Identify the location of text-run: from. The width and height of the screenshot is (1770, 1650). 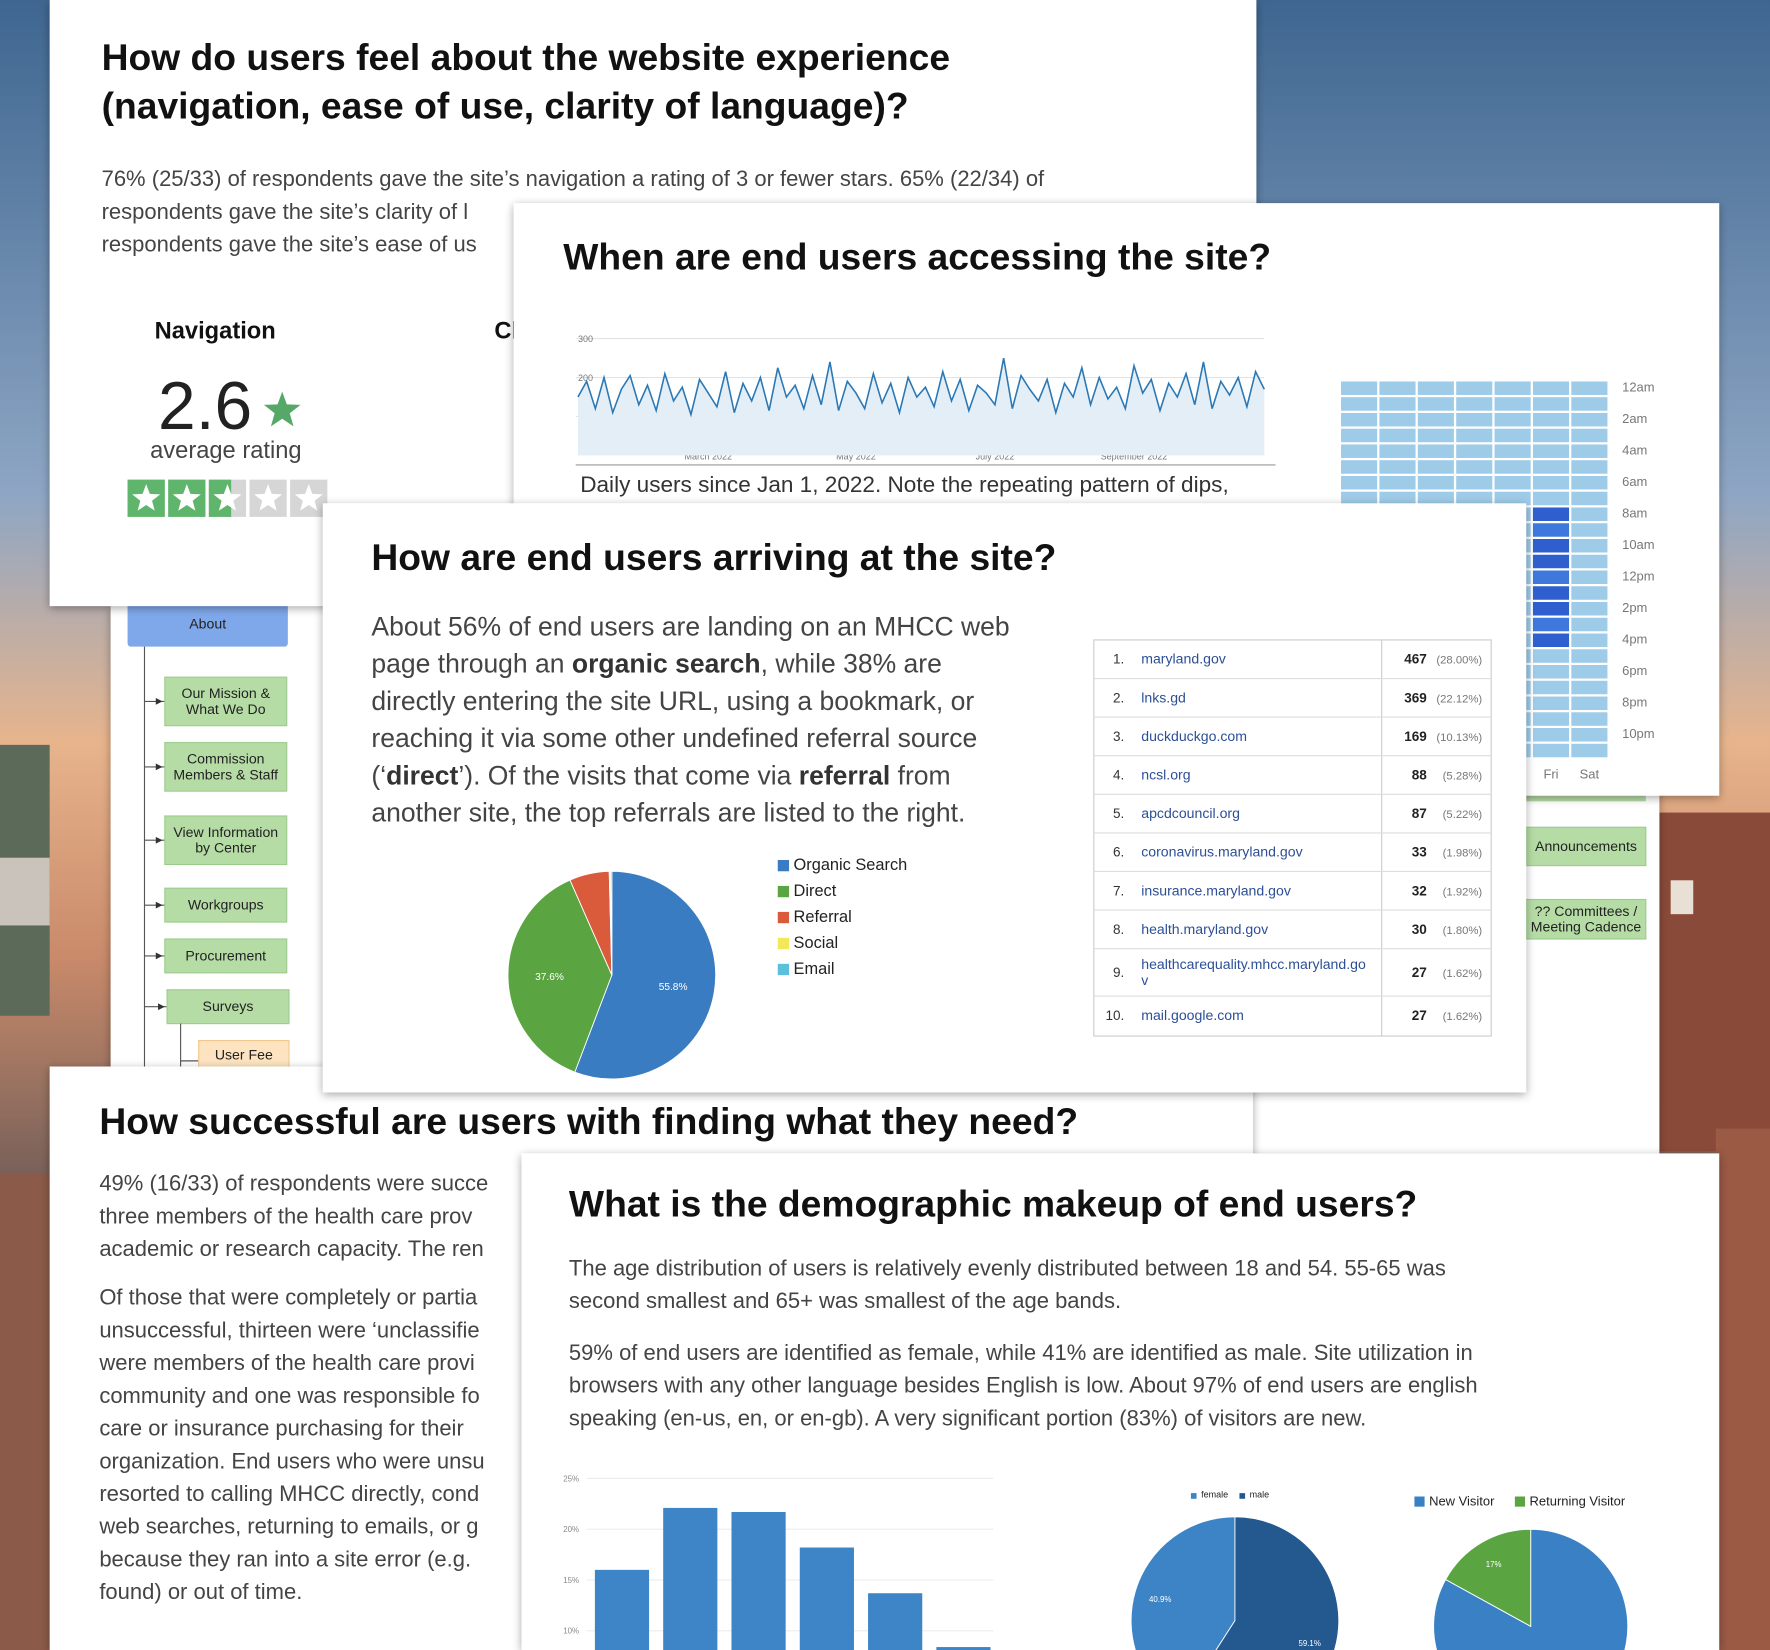
(920, 775).